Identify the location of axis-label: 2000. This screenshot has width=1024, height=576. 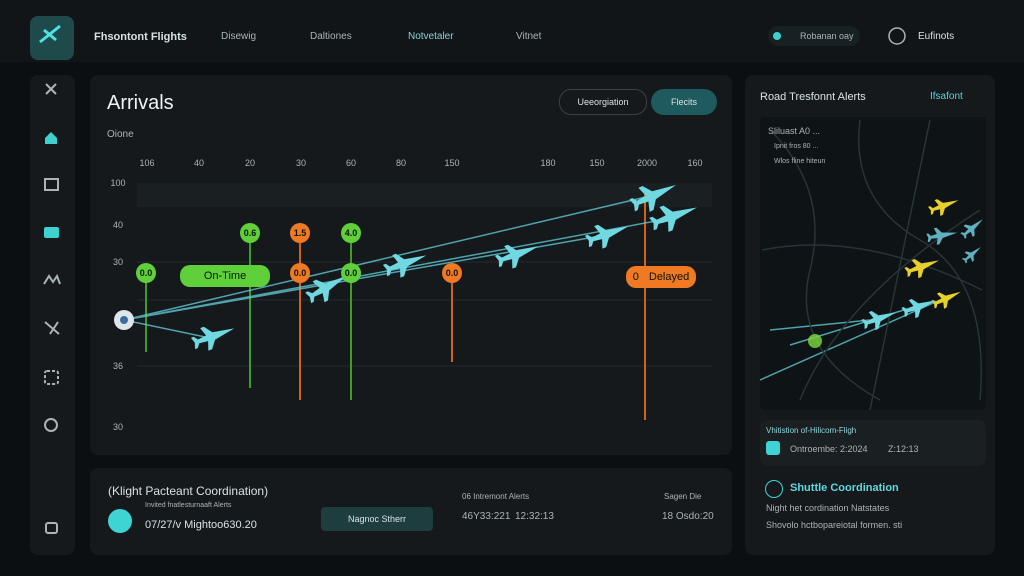
(647, 163).